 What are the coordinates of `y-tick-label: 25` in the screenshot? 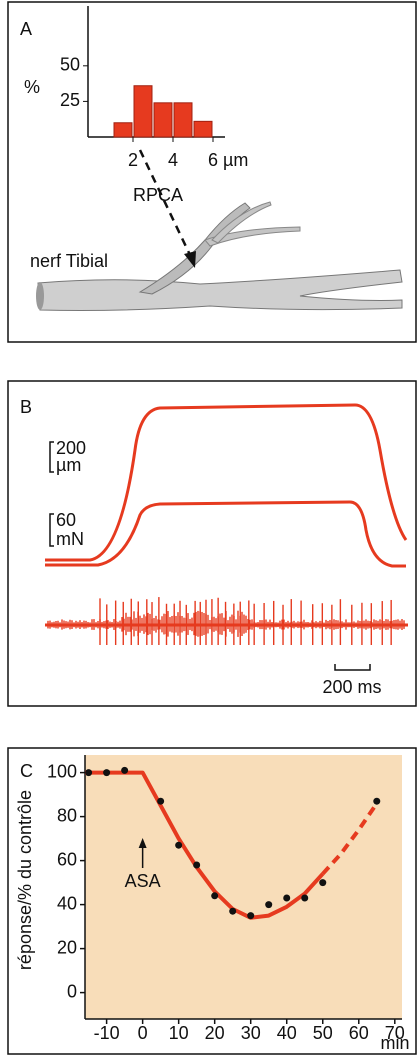 It's located at (70, 100).